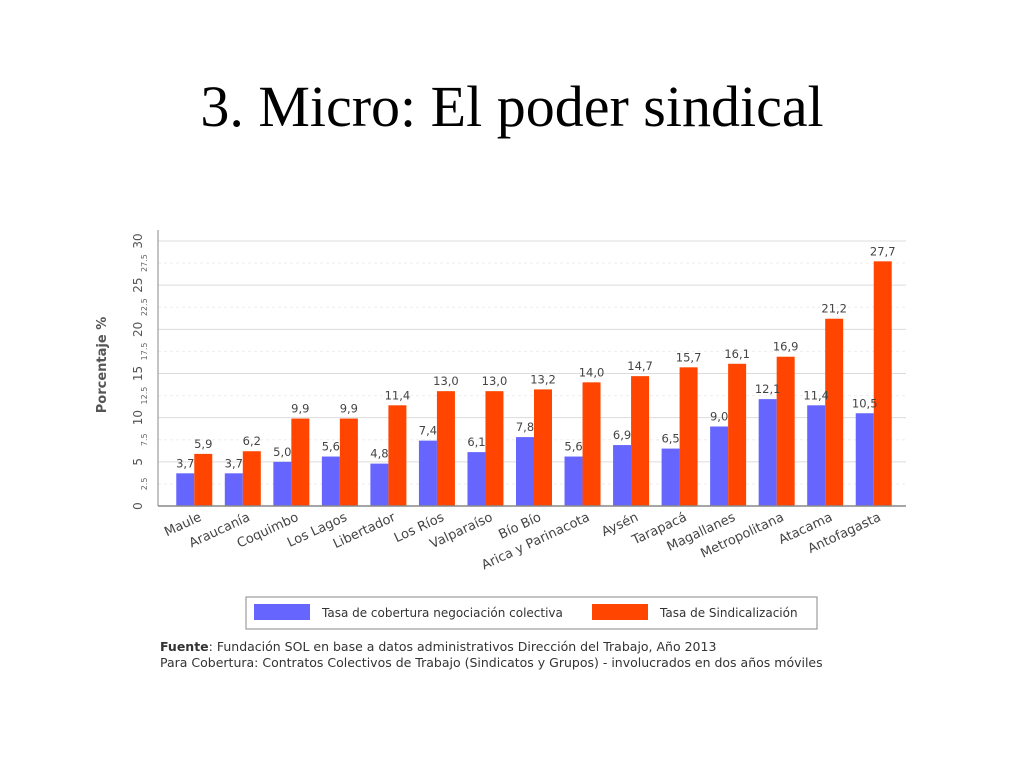  Describe the element at coordinates (719, 417) in the screenshot. I see `data-label-coverage: 9,0` at that location.